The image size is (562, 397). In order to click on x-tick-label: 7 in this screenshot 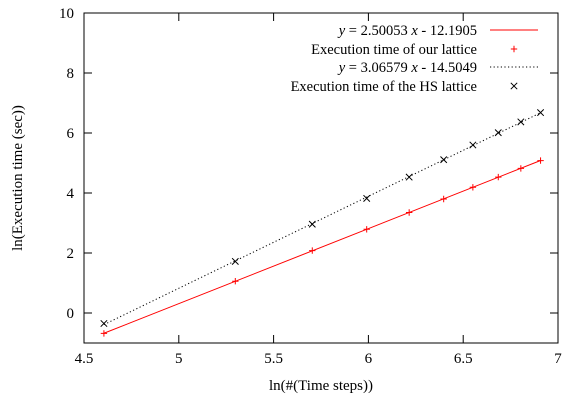, I will do `click(558, 359)`.